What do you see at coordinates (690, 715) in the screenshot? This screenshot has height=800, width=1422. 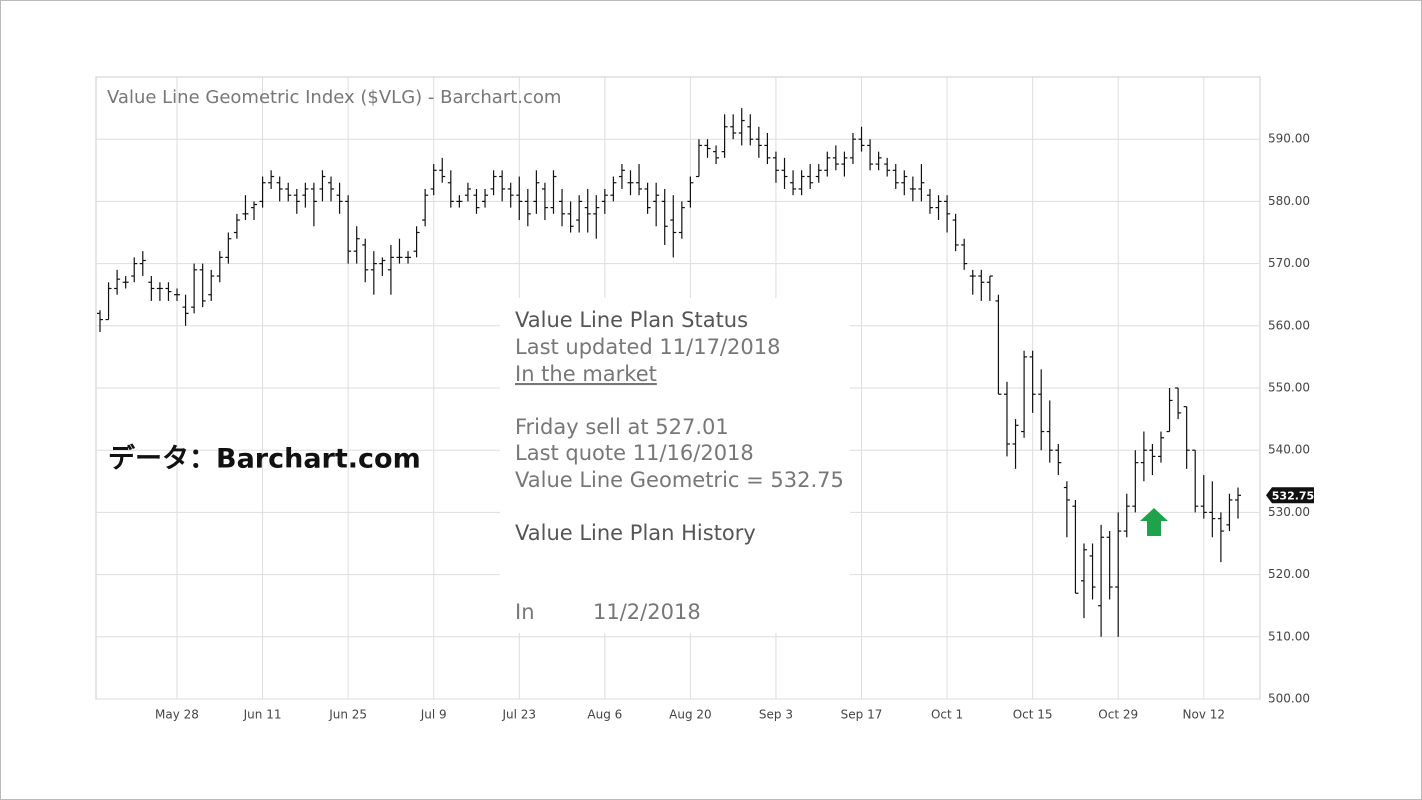 I see `x-tick-label: Aug 20` at bounding box center [690, 715].